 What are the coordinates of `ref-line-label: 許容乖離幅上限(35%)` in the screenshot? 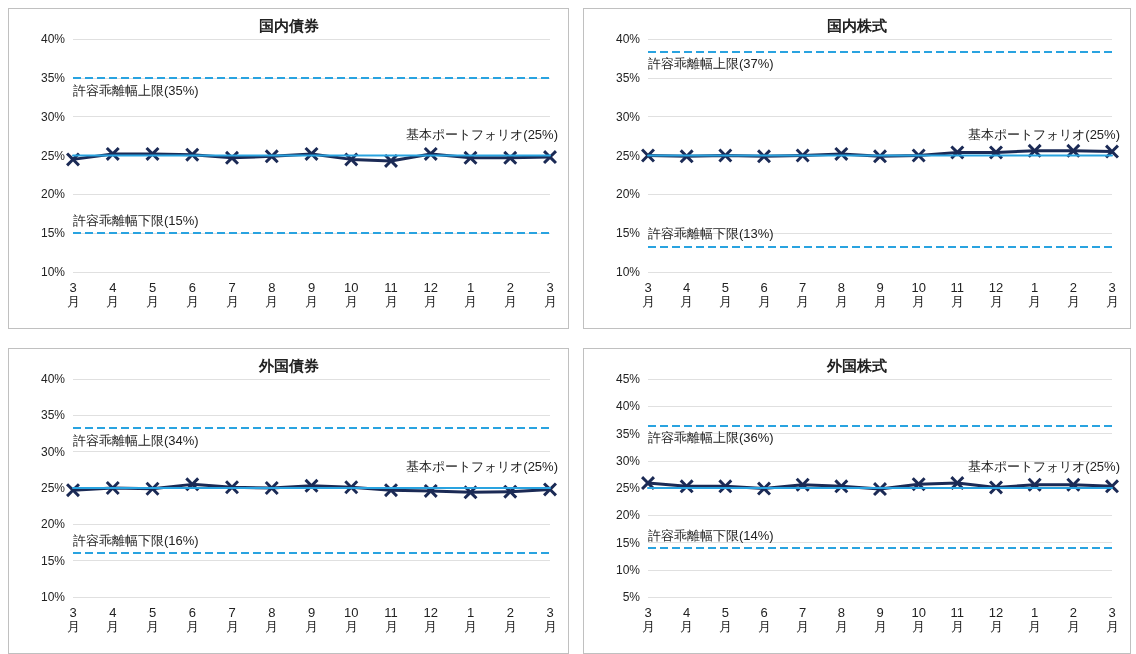 It's located at (136, 90).